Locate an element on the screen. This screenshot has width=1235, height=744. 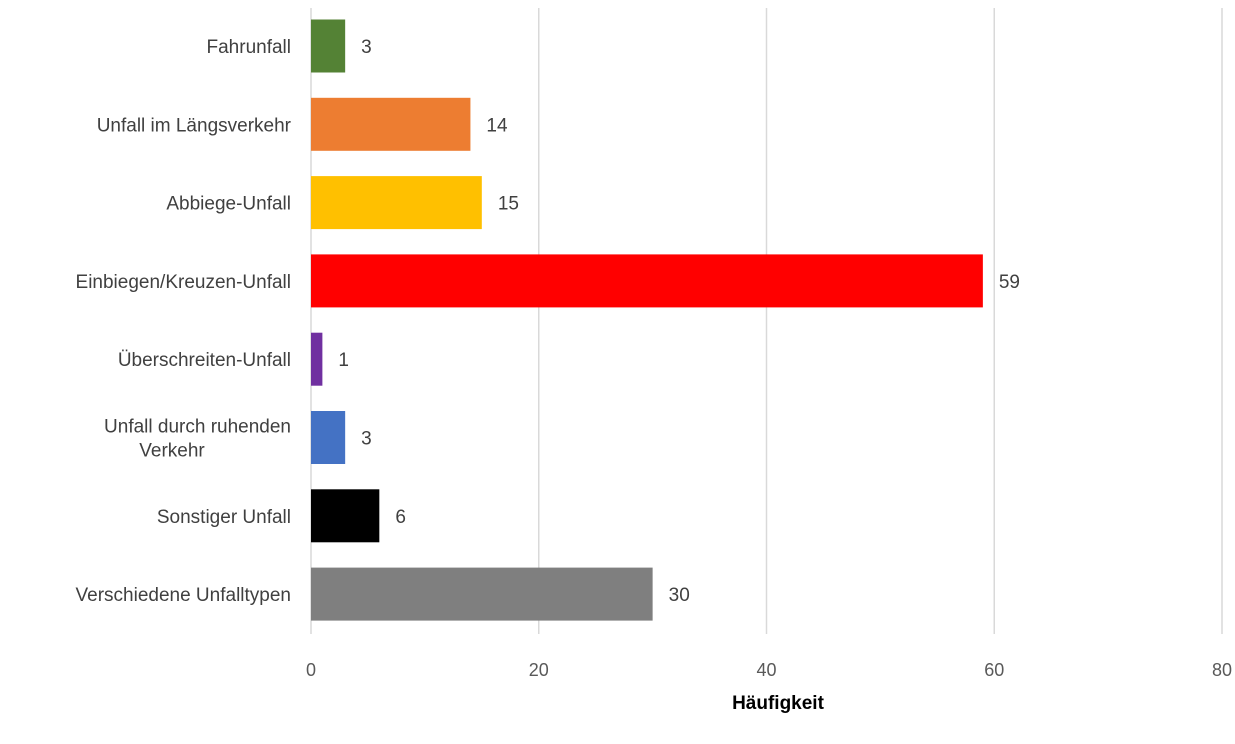
x-tick-label: 60 is located at coordinates (994, 670).